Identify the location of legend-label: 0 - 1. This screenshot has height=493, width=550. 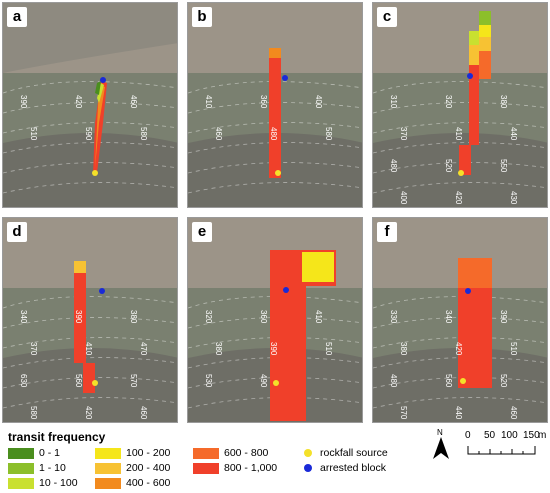
(50, 453).